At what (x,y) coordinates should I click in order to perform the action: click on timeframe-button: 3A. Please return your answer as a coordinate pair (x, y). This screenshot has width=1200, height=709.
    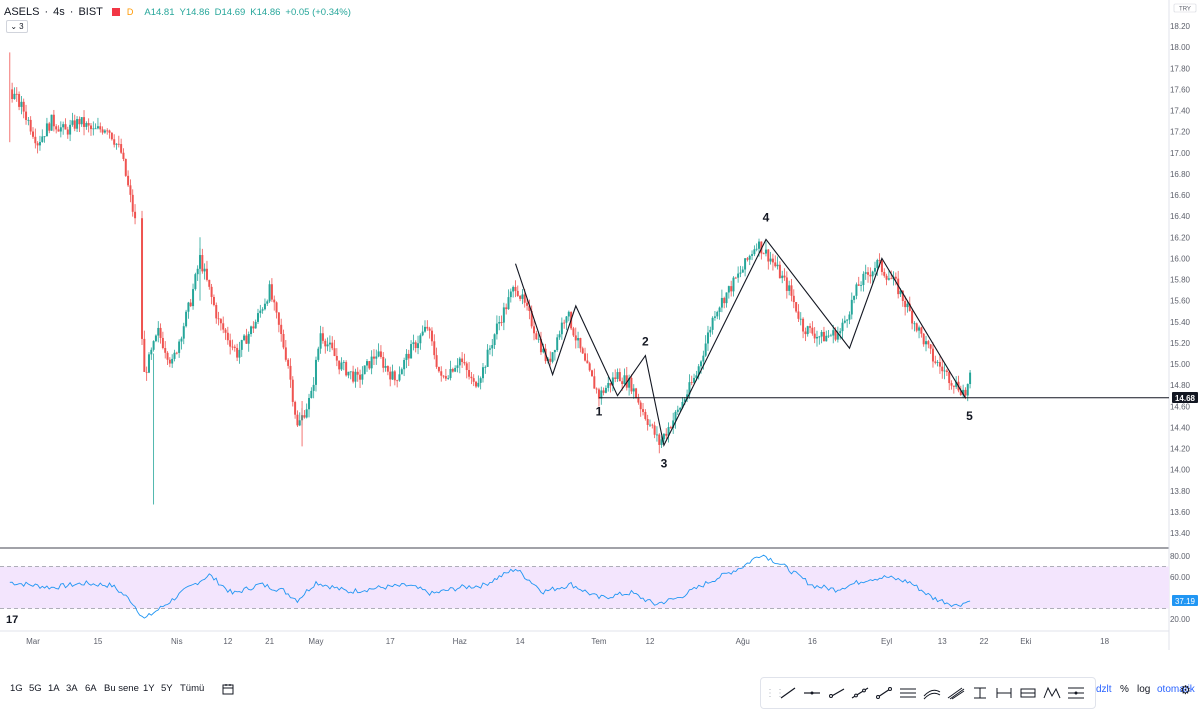
    Looking at the image, I should click on (72, 688).